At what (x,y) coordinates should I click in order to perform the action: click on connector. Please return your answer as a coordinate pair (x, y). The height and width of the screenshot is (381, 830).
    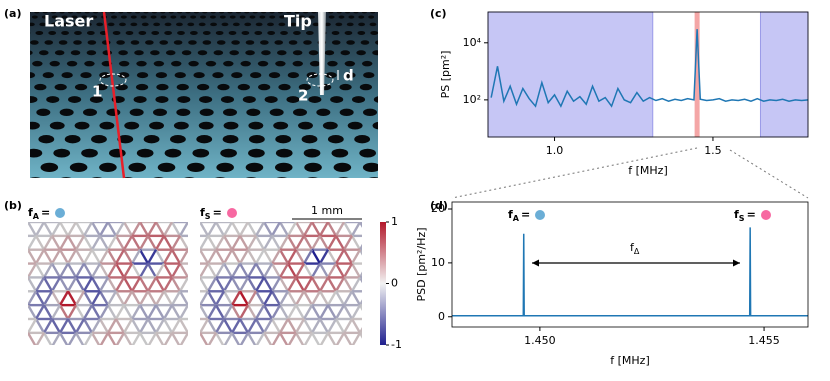
    Looking at the image, I should click on (769, 174).